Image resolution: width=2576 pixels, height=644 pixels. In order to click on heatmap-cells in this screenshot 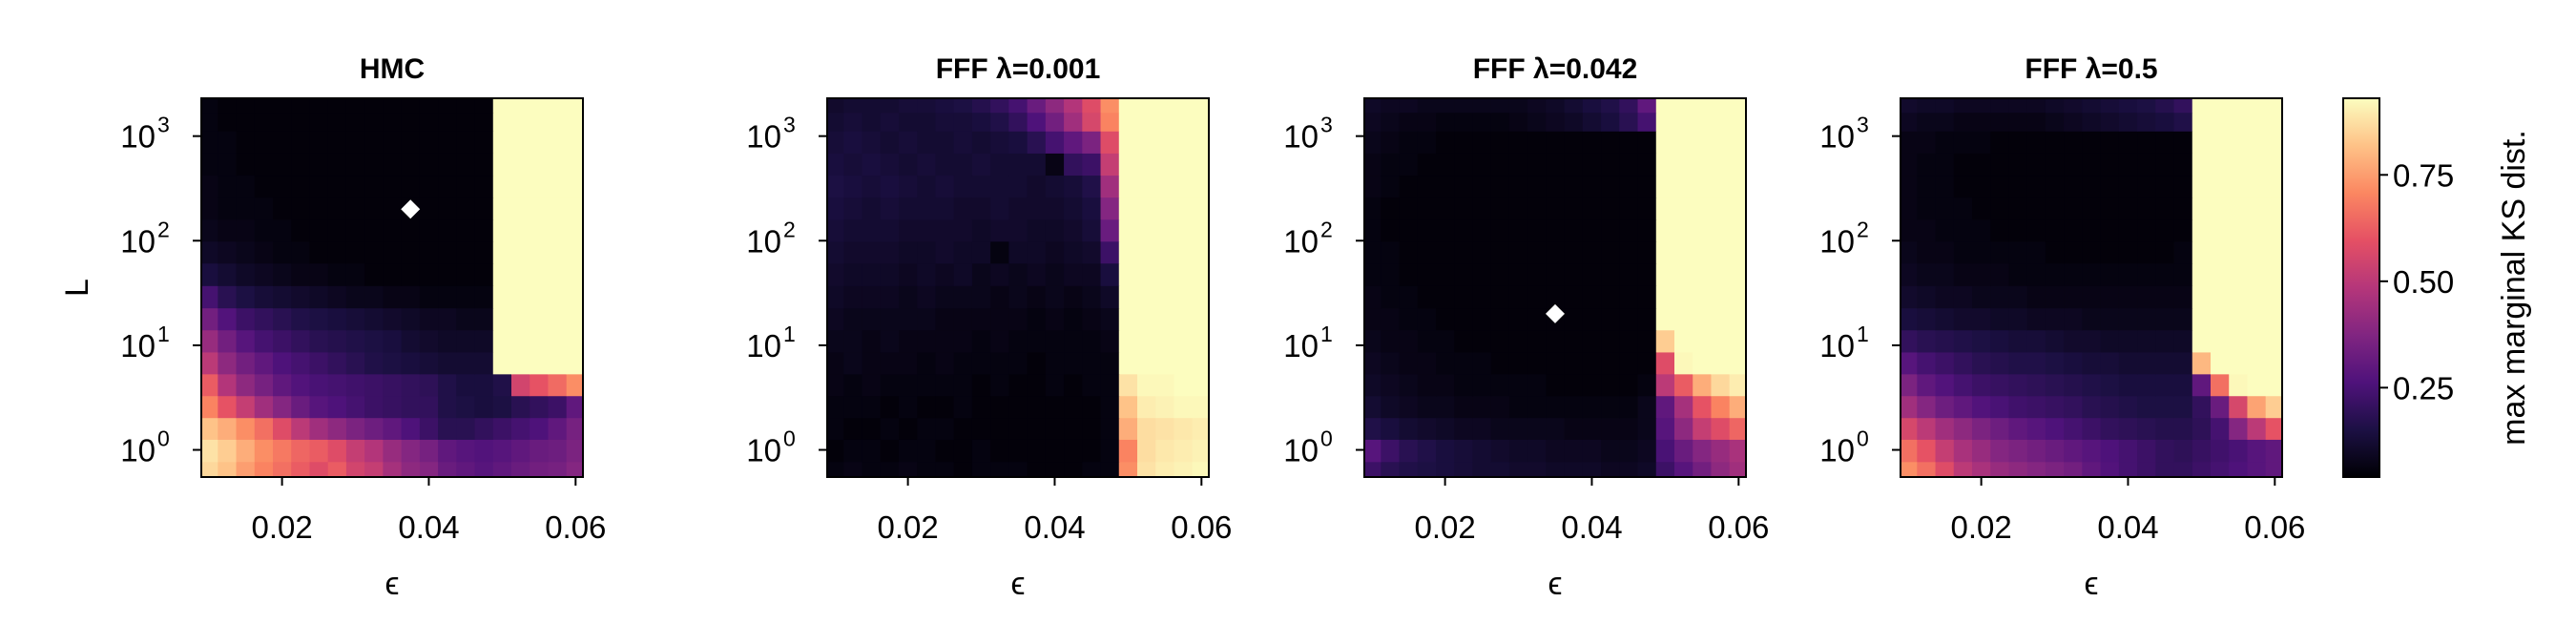, I will do `click(1555, 287)`.